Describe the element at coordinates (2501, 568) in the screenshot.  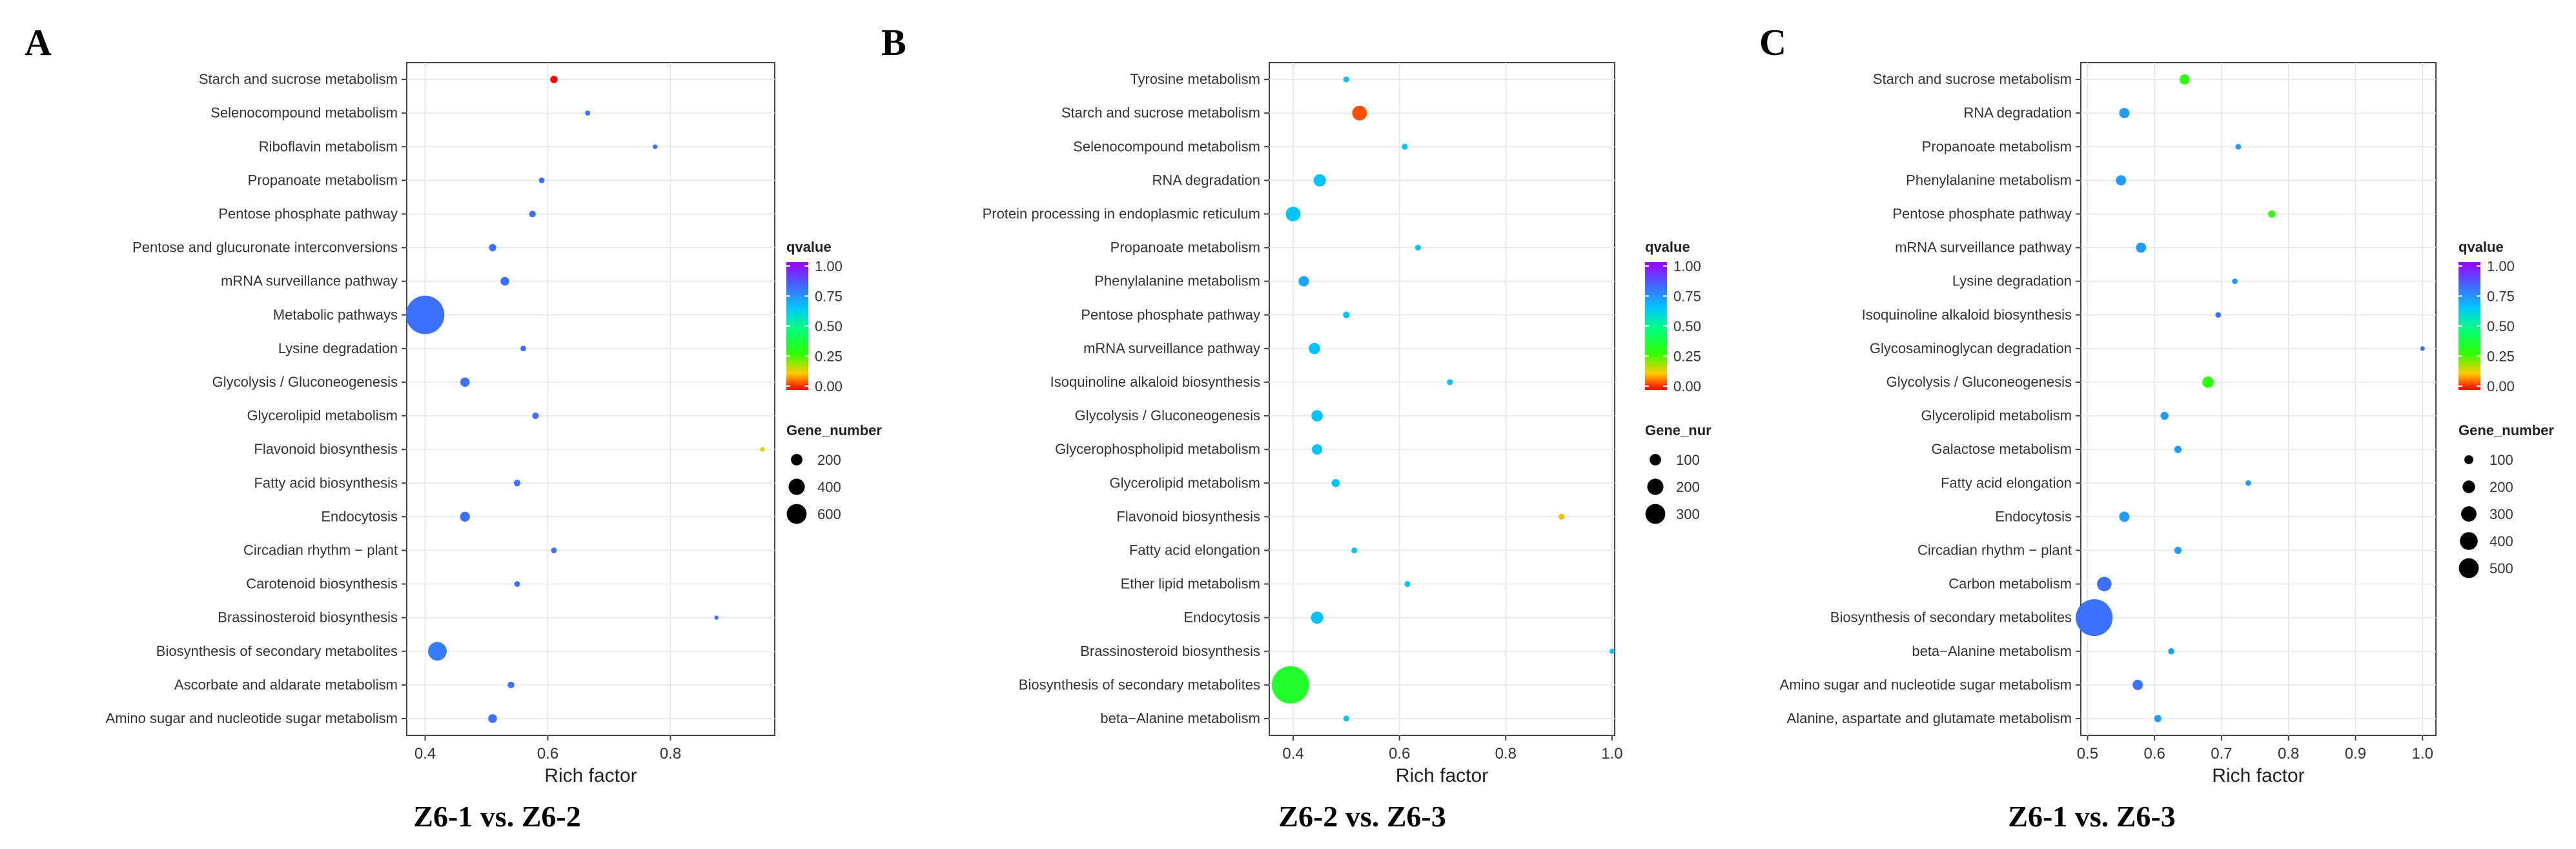
I see `size-legend-label: 500` at that location.